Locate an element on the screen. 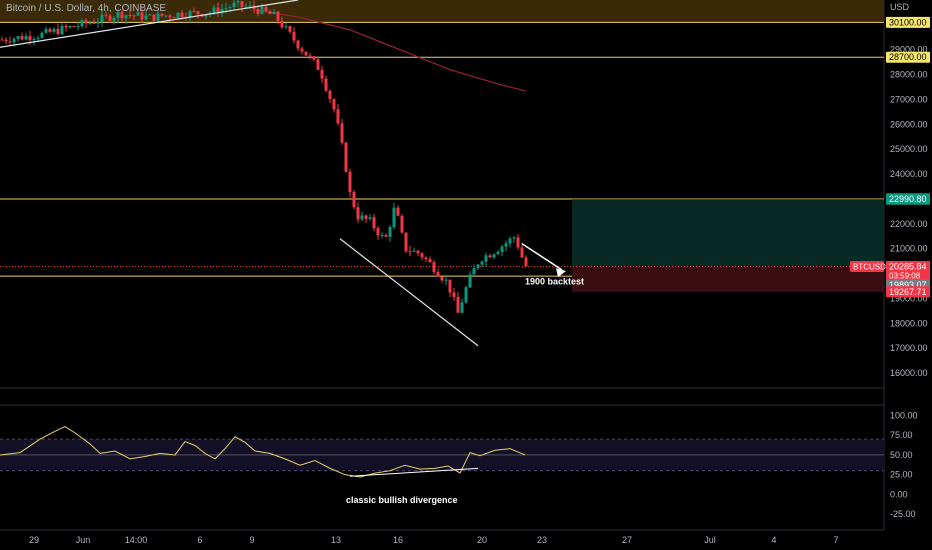  last-price-badge-bg is located at coordinates (908, 270).